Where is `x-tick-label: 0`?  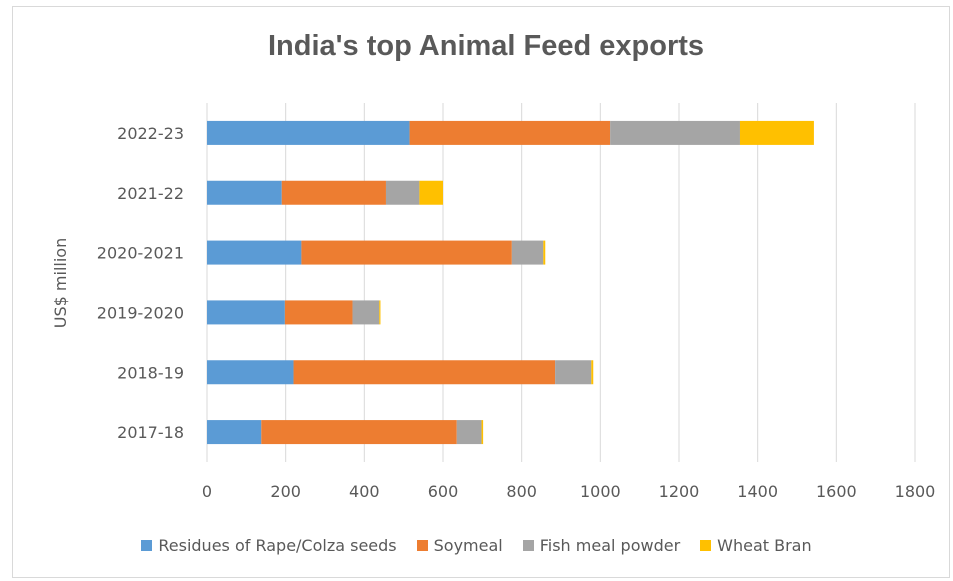
x-tick-label: 0 is located at coordinates (207, 491).